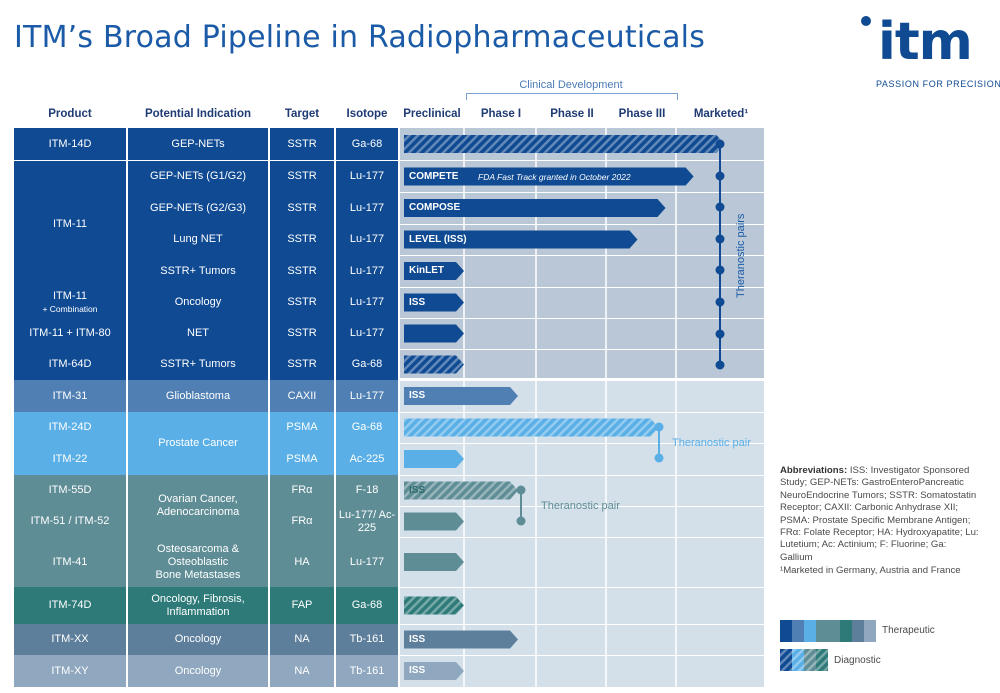 This screenshot has height=693, width=1000. Describe the element at coordinates (70, 364) in the screenshot. I see `product-cell: ITM-64D` at that location.